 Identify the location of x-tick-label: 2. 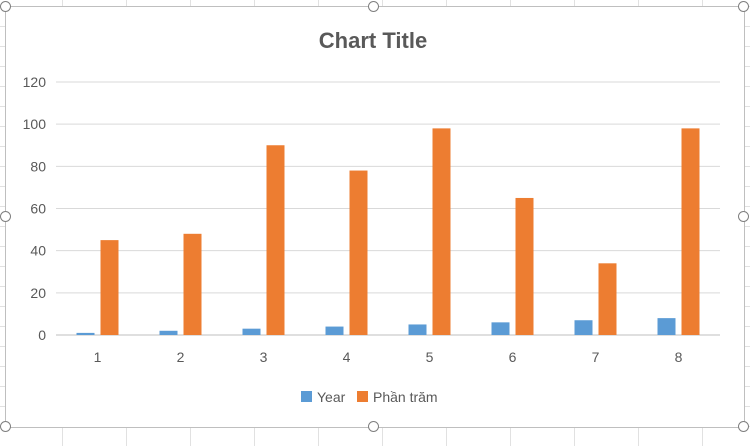
(181, 357).